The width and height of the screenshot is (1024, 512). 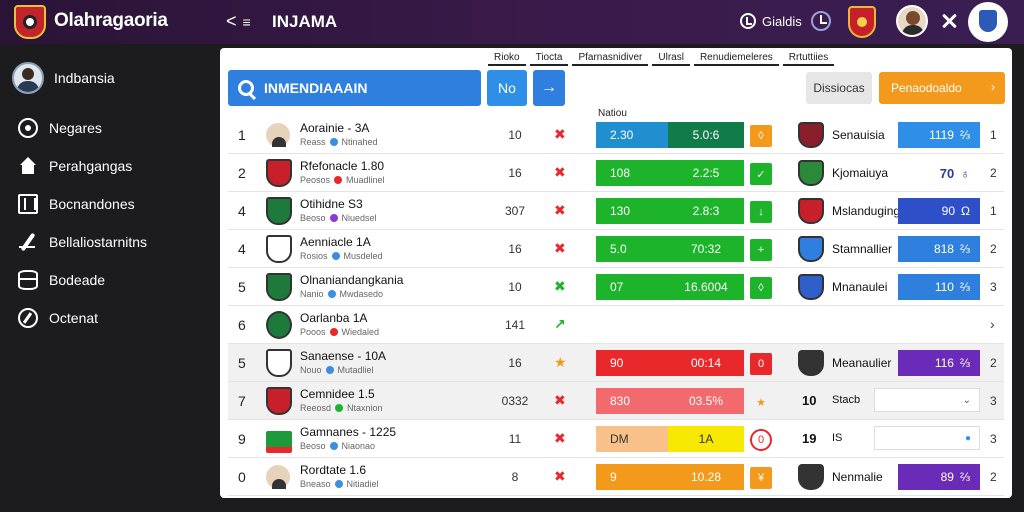 I want to click on score-input: ●, so click(x=927, y=438).